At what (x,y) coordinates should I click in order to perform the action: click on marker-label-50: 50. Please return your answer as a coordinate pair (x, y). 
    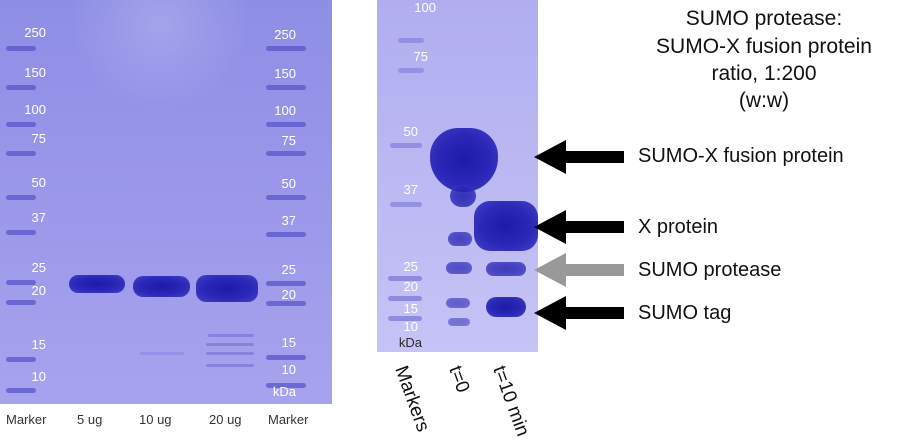
    Looking at the image, I should click on (410, 131).